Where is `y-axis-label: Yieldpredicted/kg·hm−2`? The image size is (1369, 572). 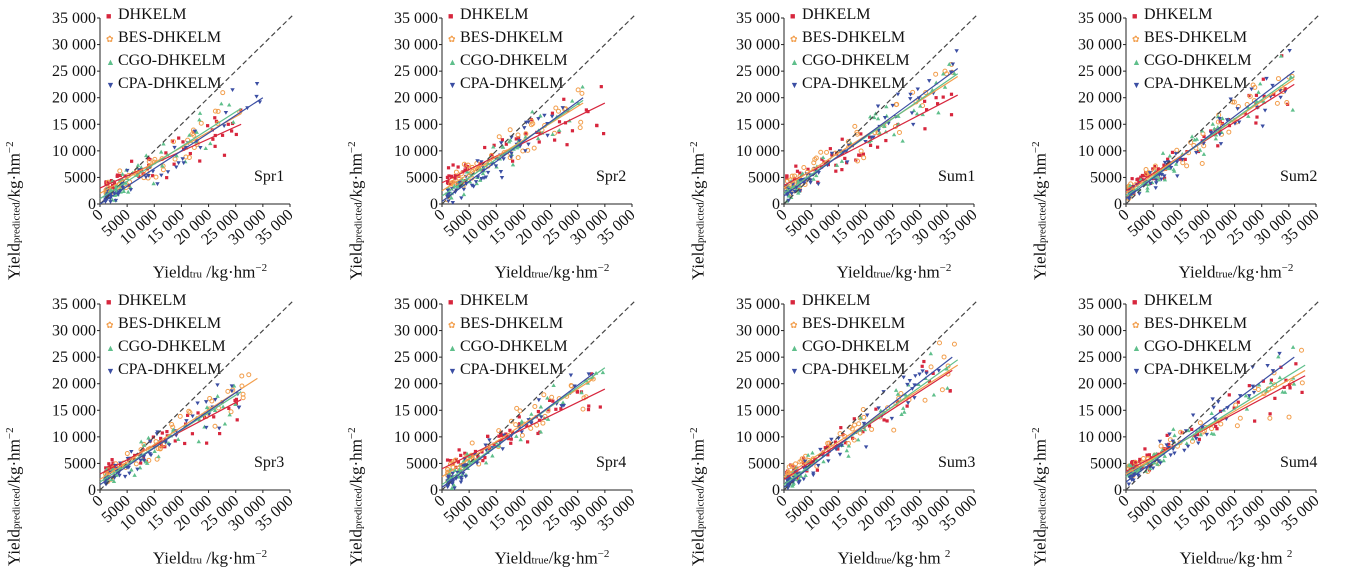
y-axis-label: Yieldpredicted/kg·hm−2 is located at coordinates (14, 496).